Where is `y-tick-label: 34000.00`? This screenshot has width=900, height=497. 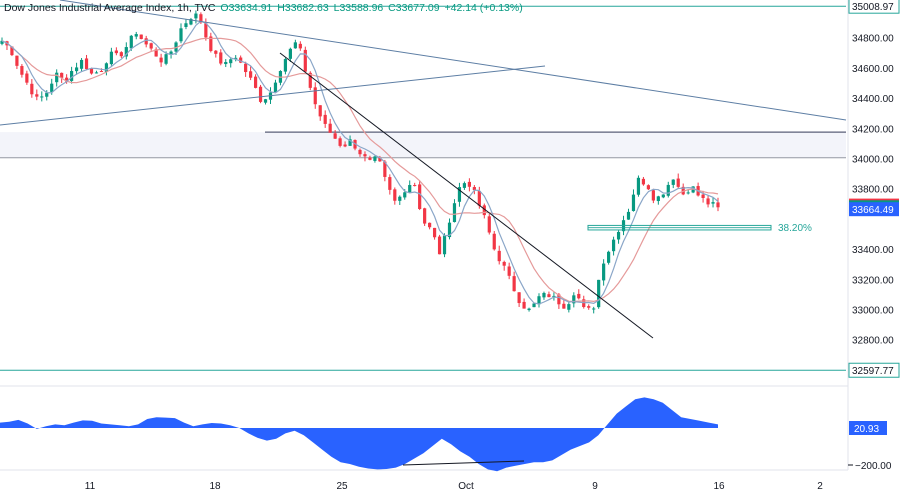
y-tick-label: 34000.00 is located at coordinates (873, 160).